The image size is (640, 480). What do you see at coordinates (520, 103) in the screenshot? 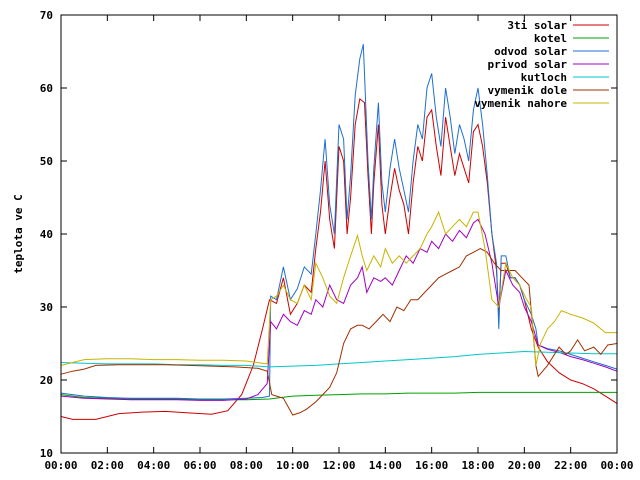
I see `legend-label: vymenik nahore` at bounding box center [520, 103].